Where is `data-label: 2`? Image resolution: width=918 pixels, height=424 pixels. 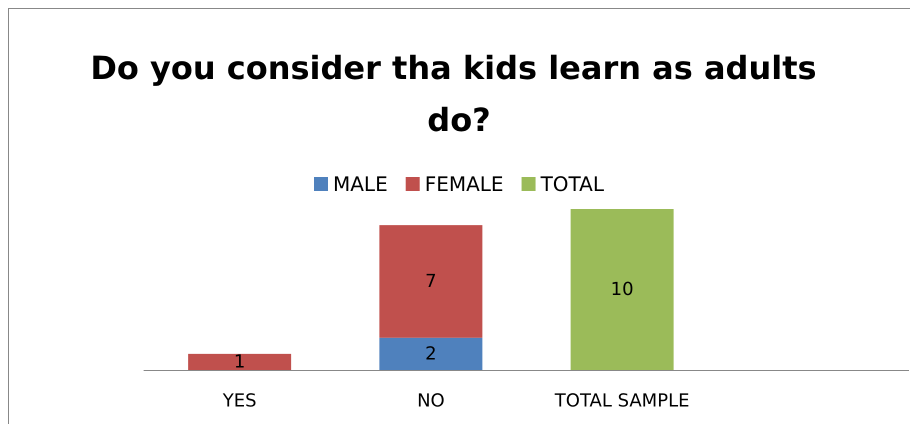 data-label: 2 is located at coordinates (431, 353).